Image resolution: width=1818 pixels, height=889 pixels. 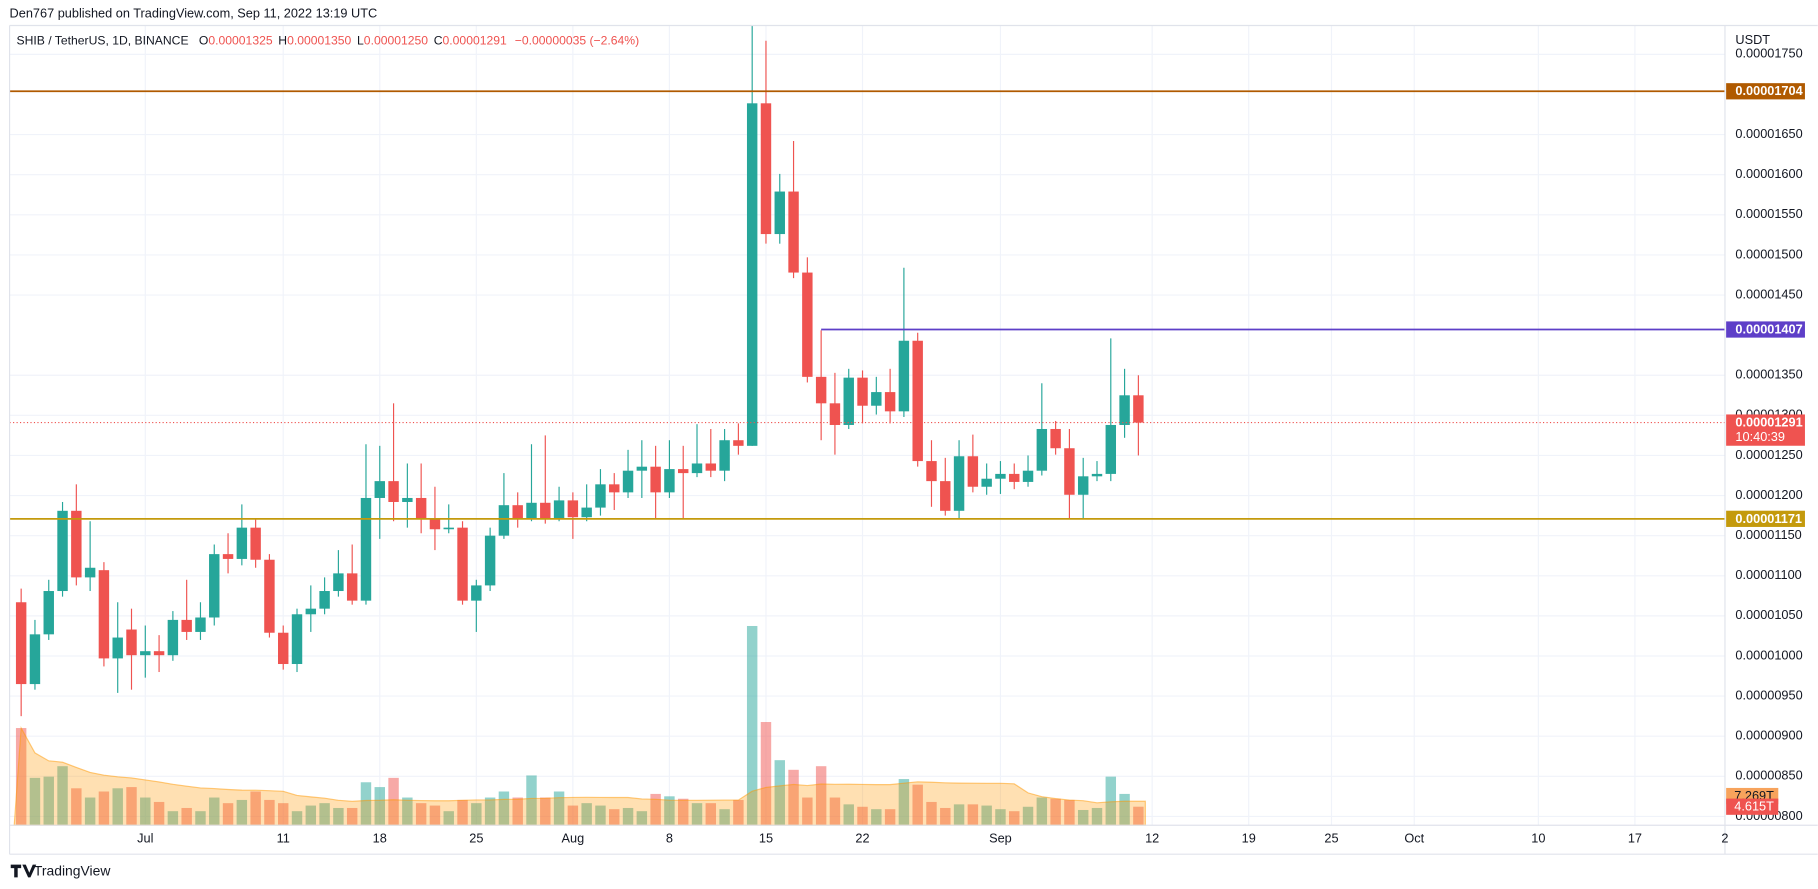 I want to click on x-tick-label: 15, so click(x=766, y=838).